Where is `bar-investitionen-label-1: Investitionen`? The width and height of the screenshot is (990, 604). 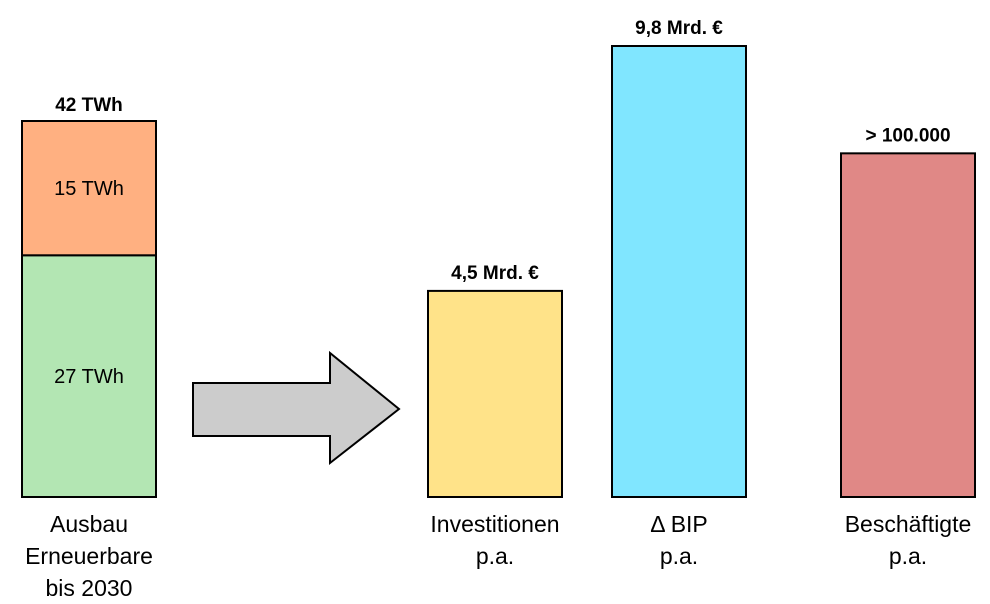 bar-investitionen-label-1: Investitionen is located at coordinates (494, 524).